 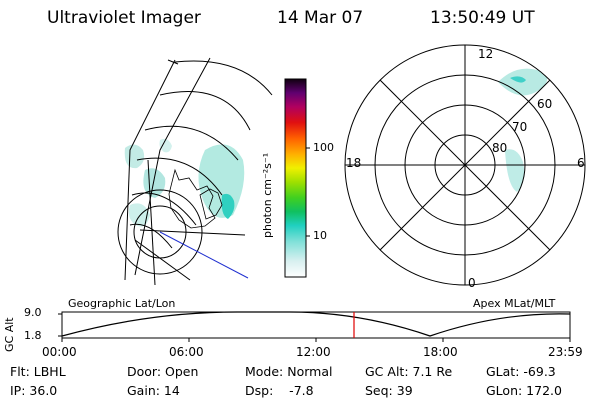 I want to click on timeline-xtick-1800: 18:00, so click(x=440, y=352).